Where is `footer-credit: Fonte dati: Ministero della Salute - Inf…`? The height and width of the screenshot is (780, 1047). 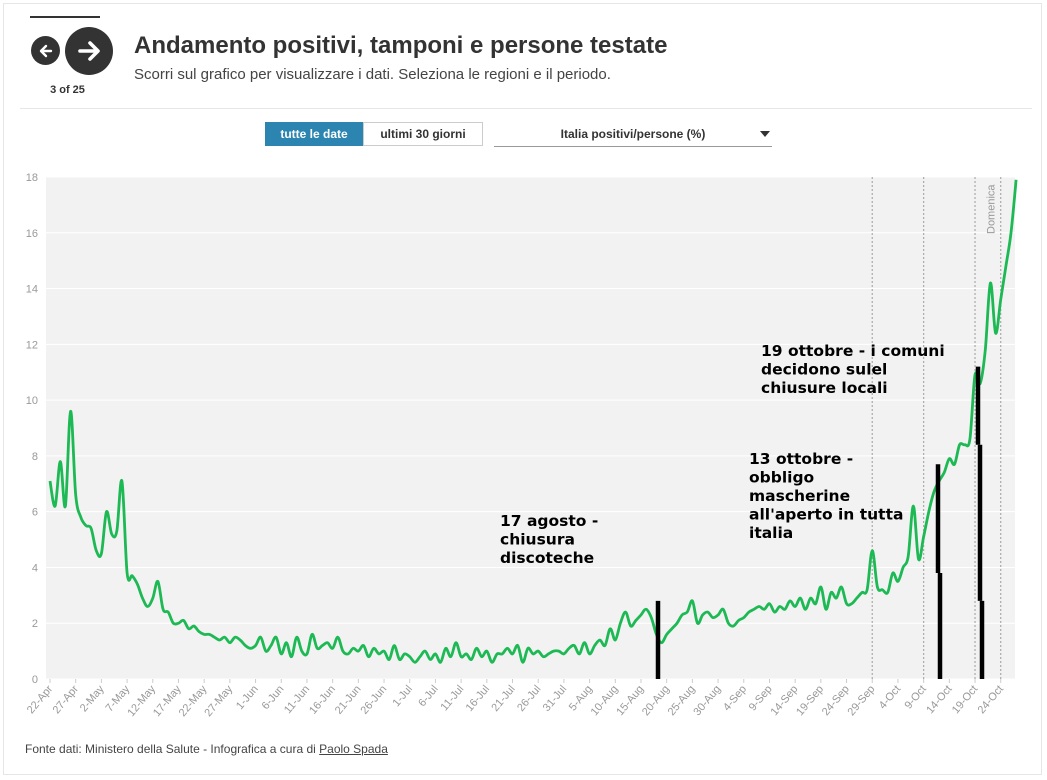
footer-credit: Fonte dati: Ministero della Salute - Inf… is located at coordinates (206, 749).